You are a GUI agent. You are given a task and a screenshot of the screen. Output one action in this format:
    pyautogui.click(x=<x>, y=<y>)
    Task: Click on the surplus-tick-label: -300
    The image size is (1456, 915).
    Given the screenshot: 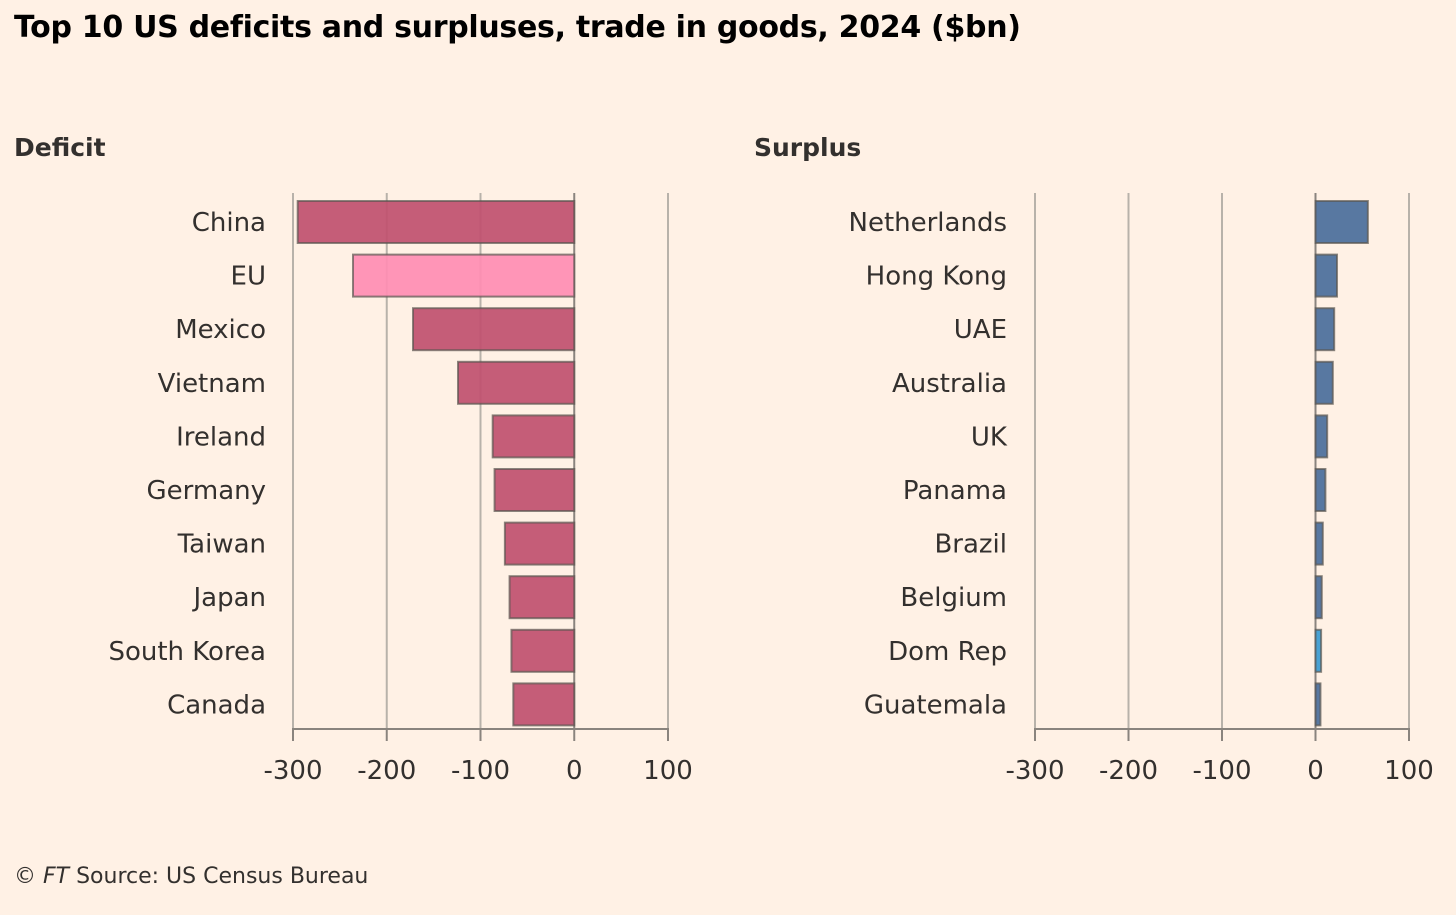 What is the action you would take?
    pyautogui.click(x=1034, y=771)
    